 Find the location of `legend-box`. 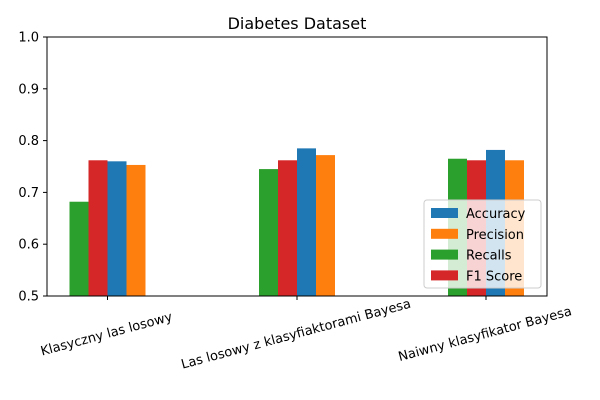

legend-box is located at coordinates (482, 244).